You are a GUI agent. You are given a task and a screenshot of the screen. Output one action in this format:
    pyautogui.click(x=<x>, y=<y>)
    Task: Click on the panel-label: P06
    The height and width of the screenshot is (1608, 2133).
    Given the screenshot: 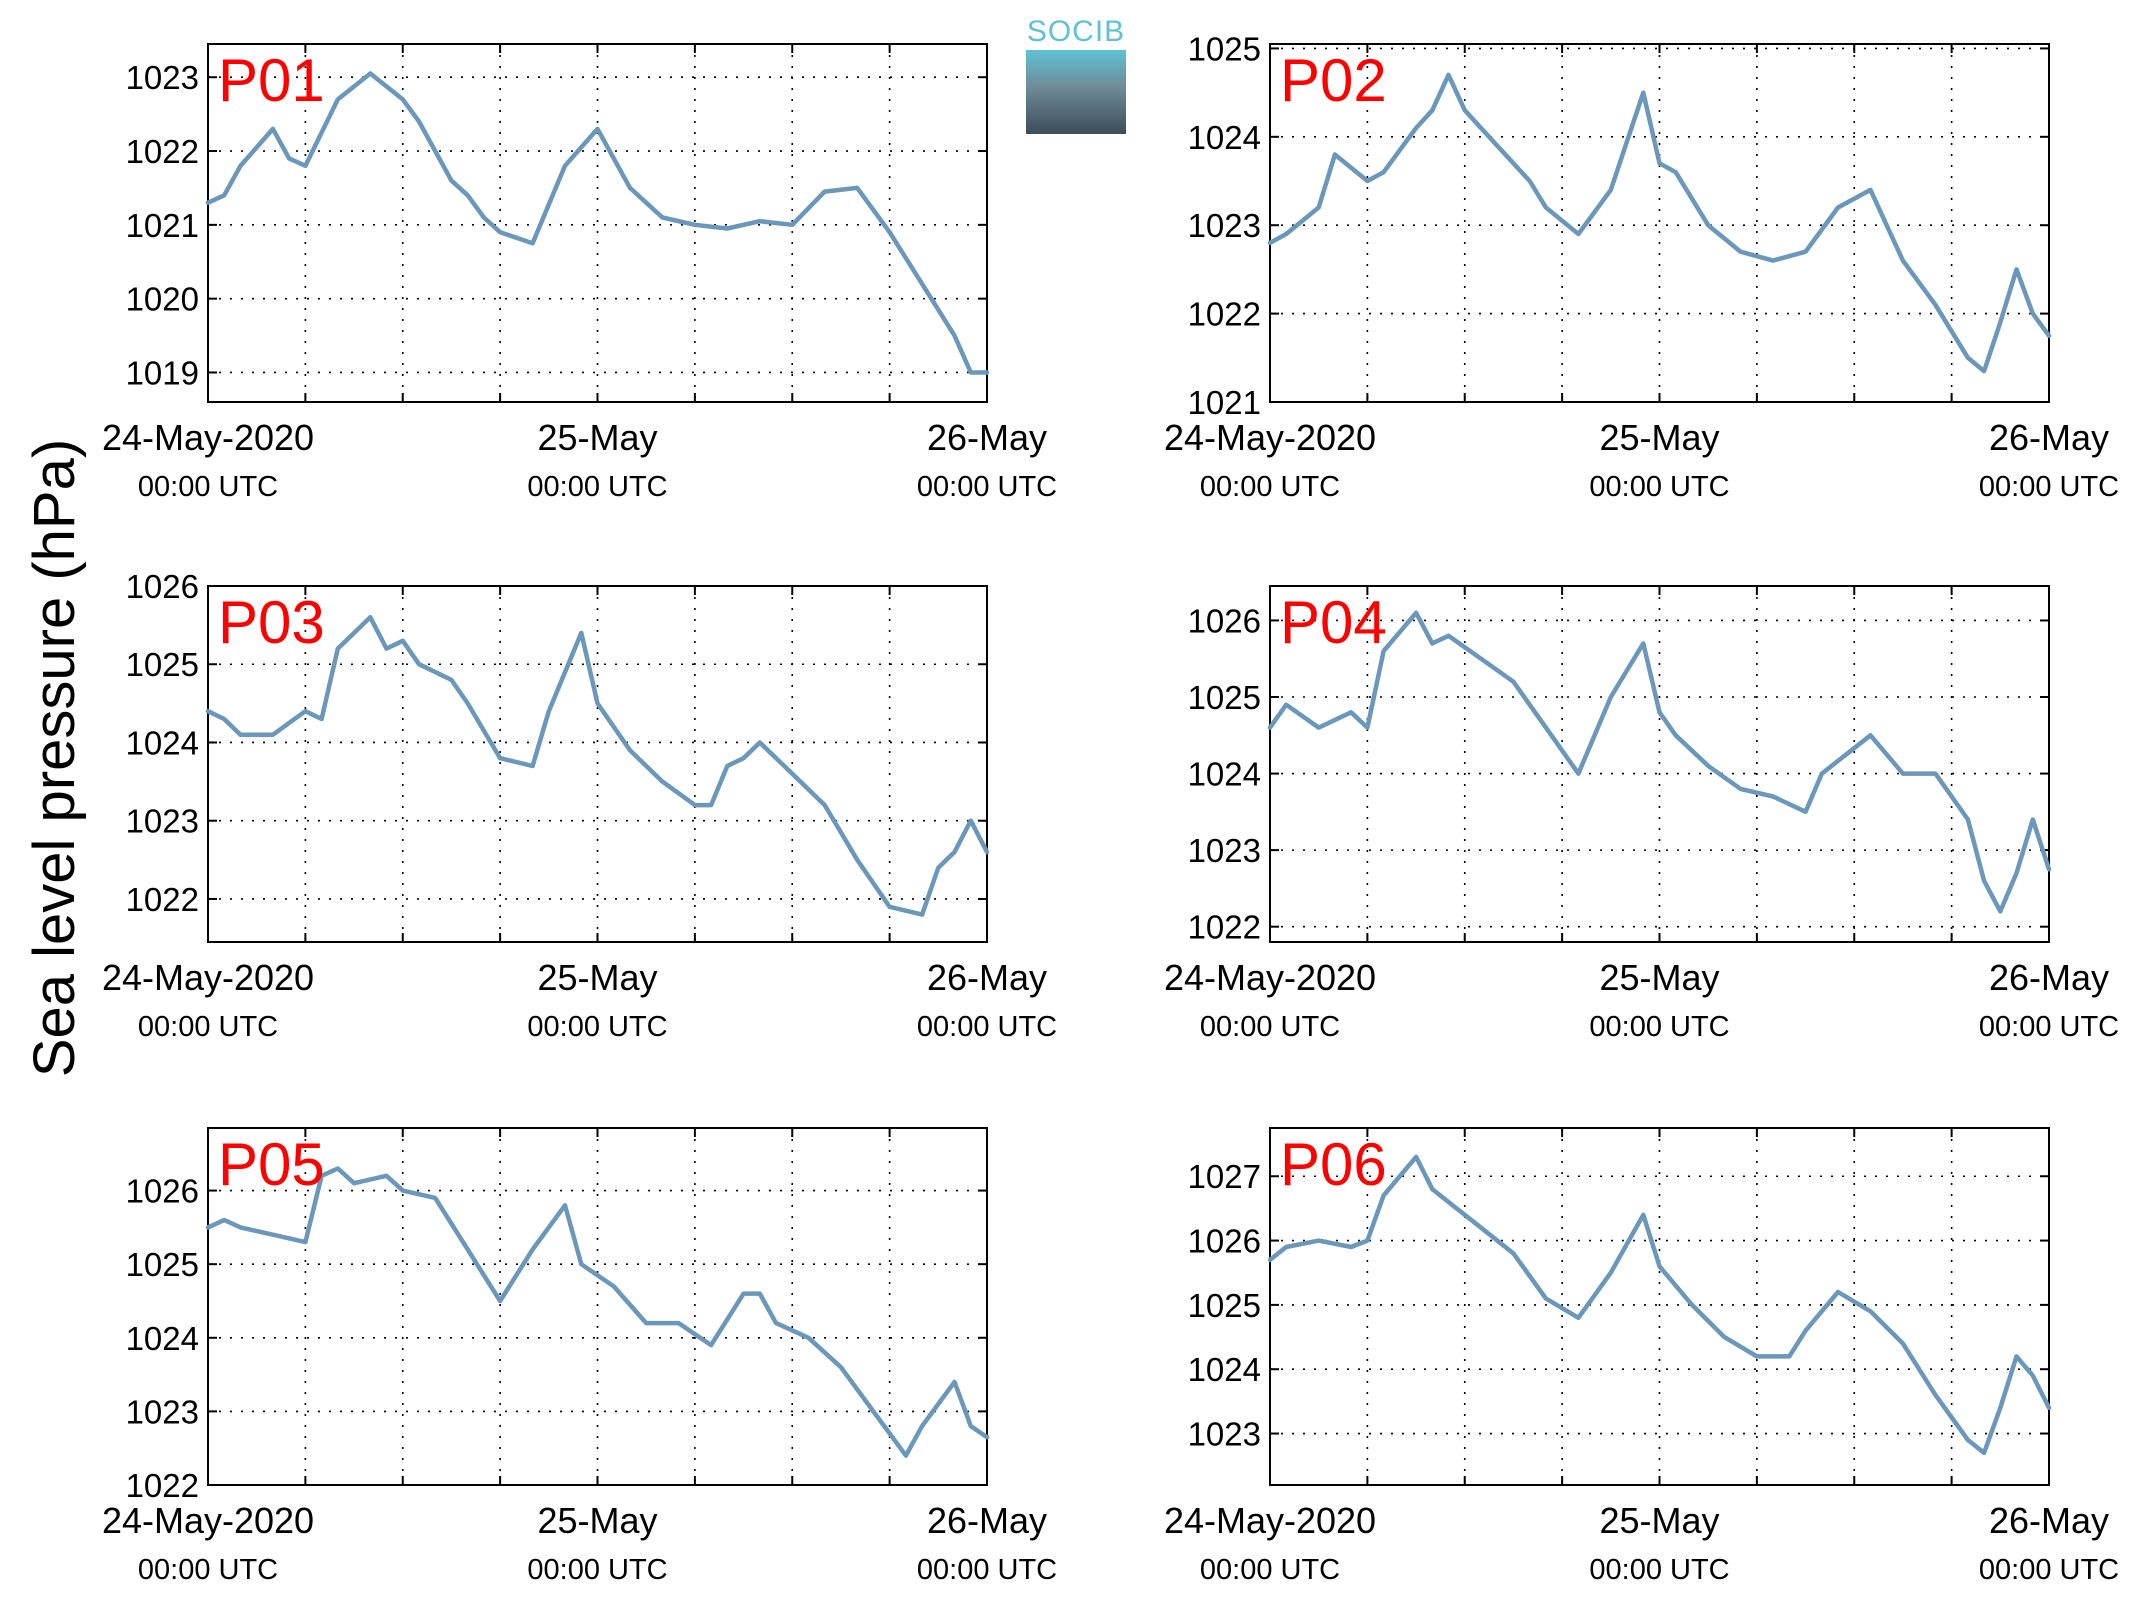 What is the action you would take?
    pyautogui.click(x=1333, y=1164)
    